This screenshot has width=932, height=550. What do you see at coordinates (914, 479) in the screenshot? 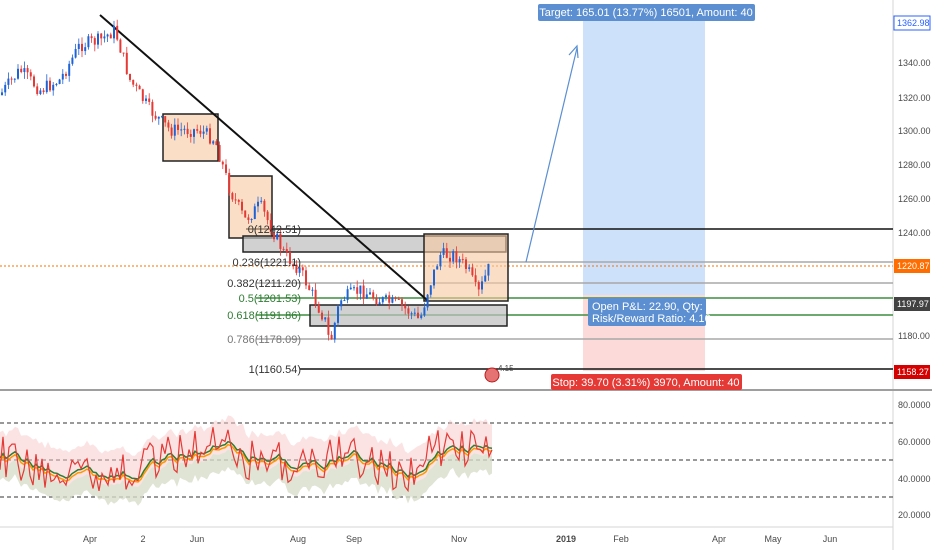
I see `osc-tick: 40.0000` at bounding box center [914, 479].